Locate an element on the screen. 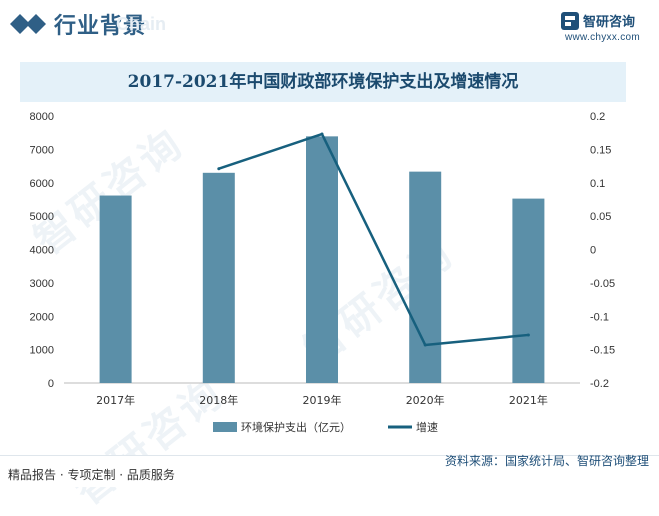  ghost-text: Chain is located at coordinates (141, 24).